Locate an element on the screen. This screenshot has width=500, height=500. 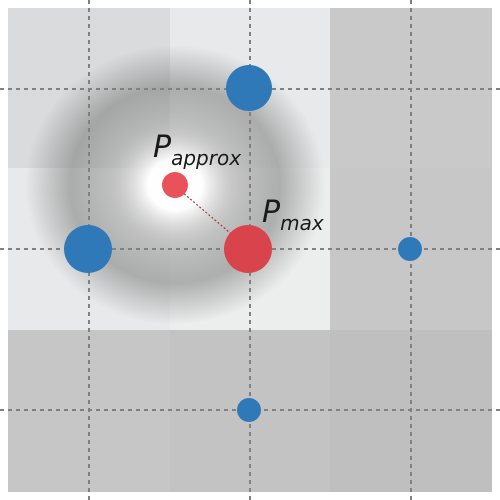
sample-point-top is located at coordinates (249, 88).